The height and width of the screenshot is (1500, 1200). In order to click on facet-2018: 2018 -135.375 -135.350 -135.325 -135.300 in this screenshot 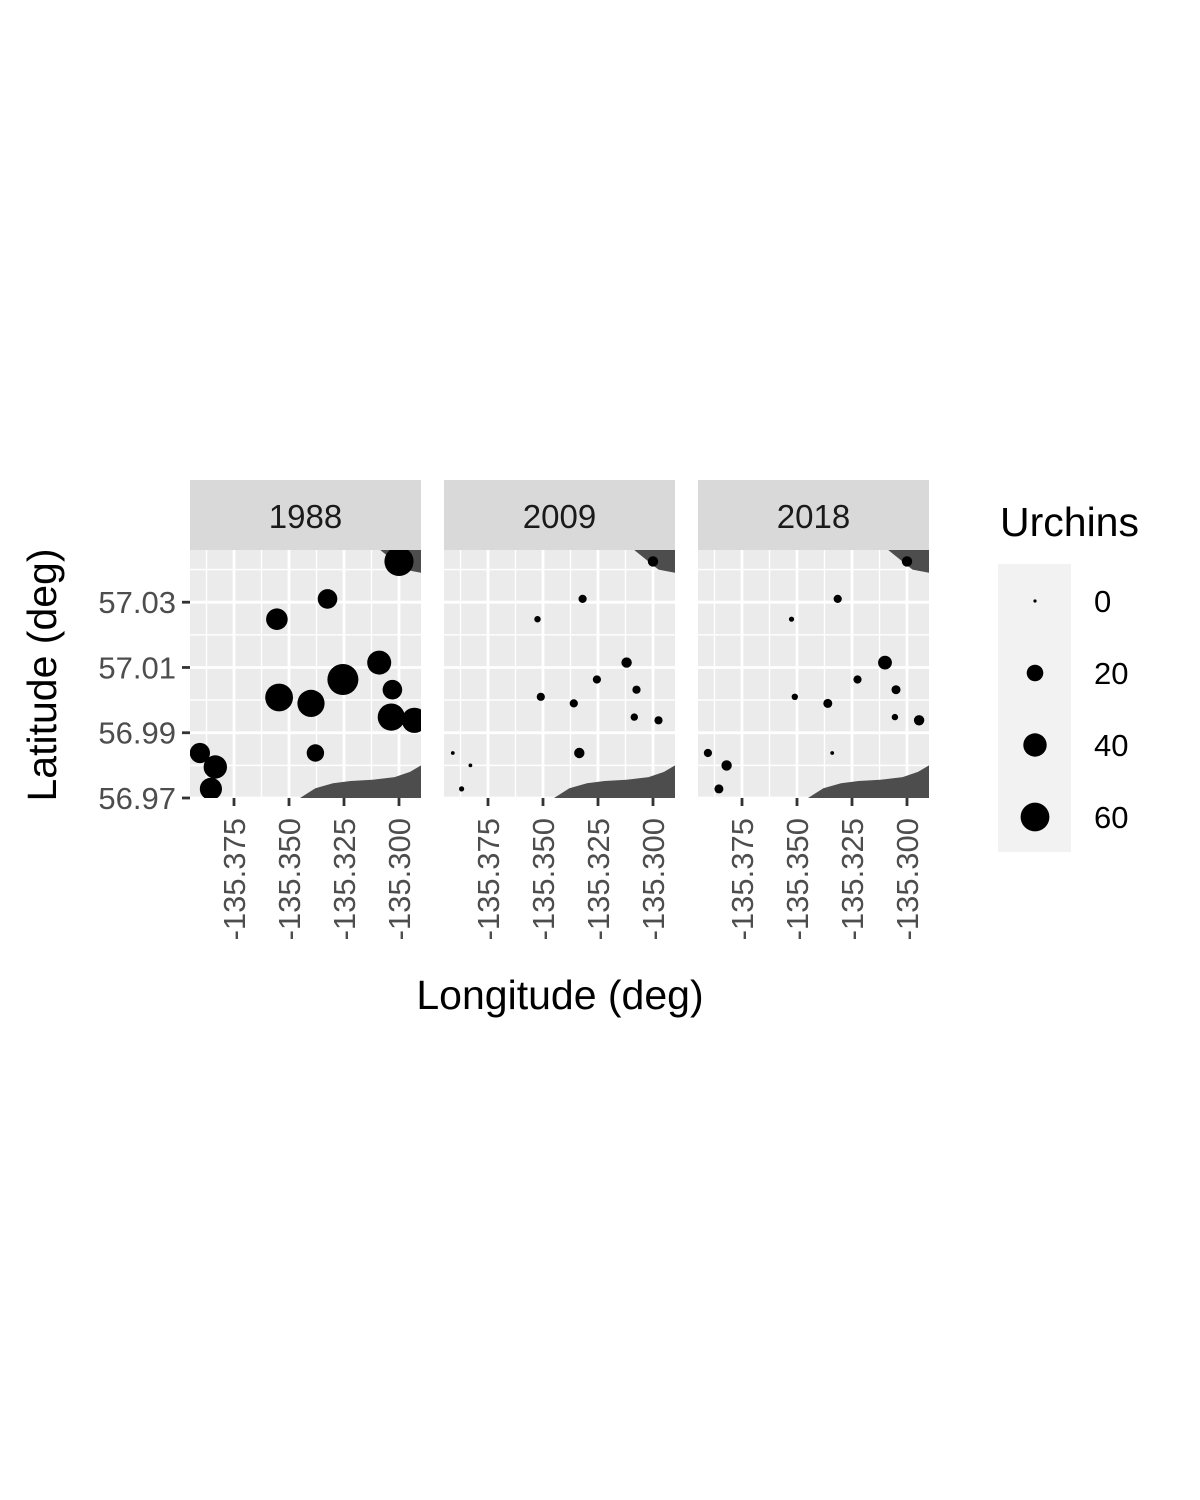, I will do `click(813, 710)`.